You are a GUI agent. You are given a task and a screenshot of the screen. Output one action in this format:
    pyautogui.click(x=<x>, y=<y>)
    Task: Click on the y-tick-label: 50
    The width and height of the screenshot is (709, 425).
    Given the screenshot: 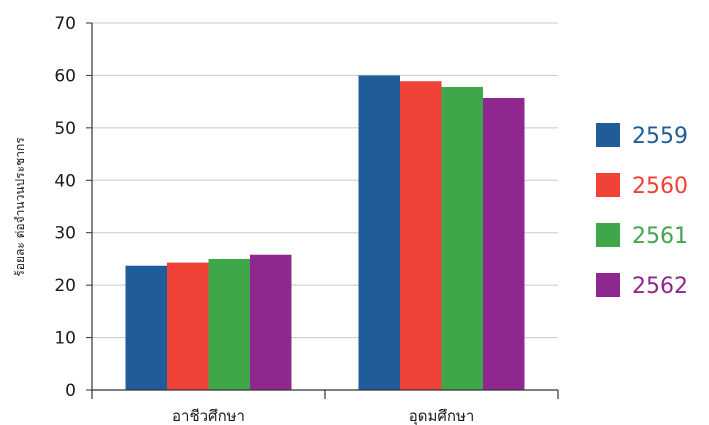 What is the action you would take?
    pyautogui.click(x=65, y=129)
    